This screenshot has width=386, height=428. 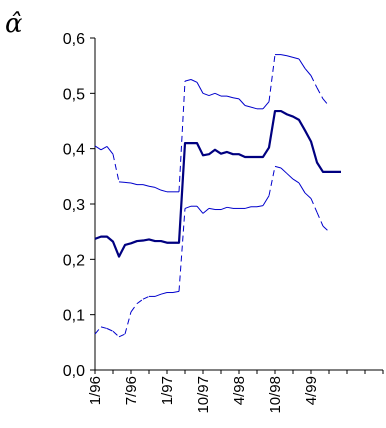 I want to click on x-tick-label: 10/98, so click(x=275, y=395).